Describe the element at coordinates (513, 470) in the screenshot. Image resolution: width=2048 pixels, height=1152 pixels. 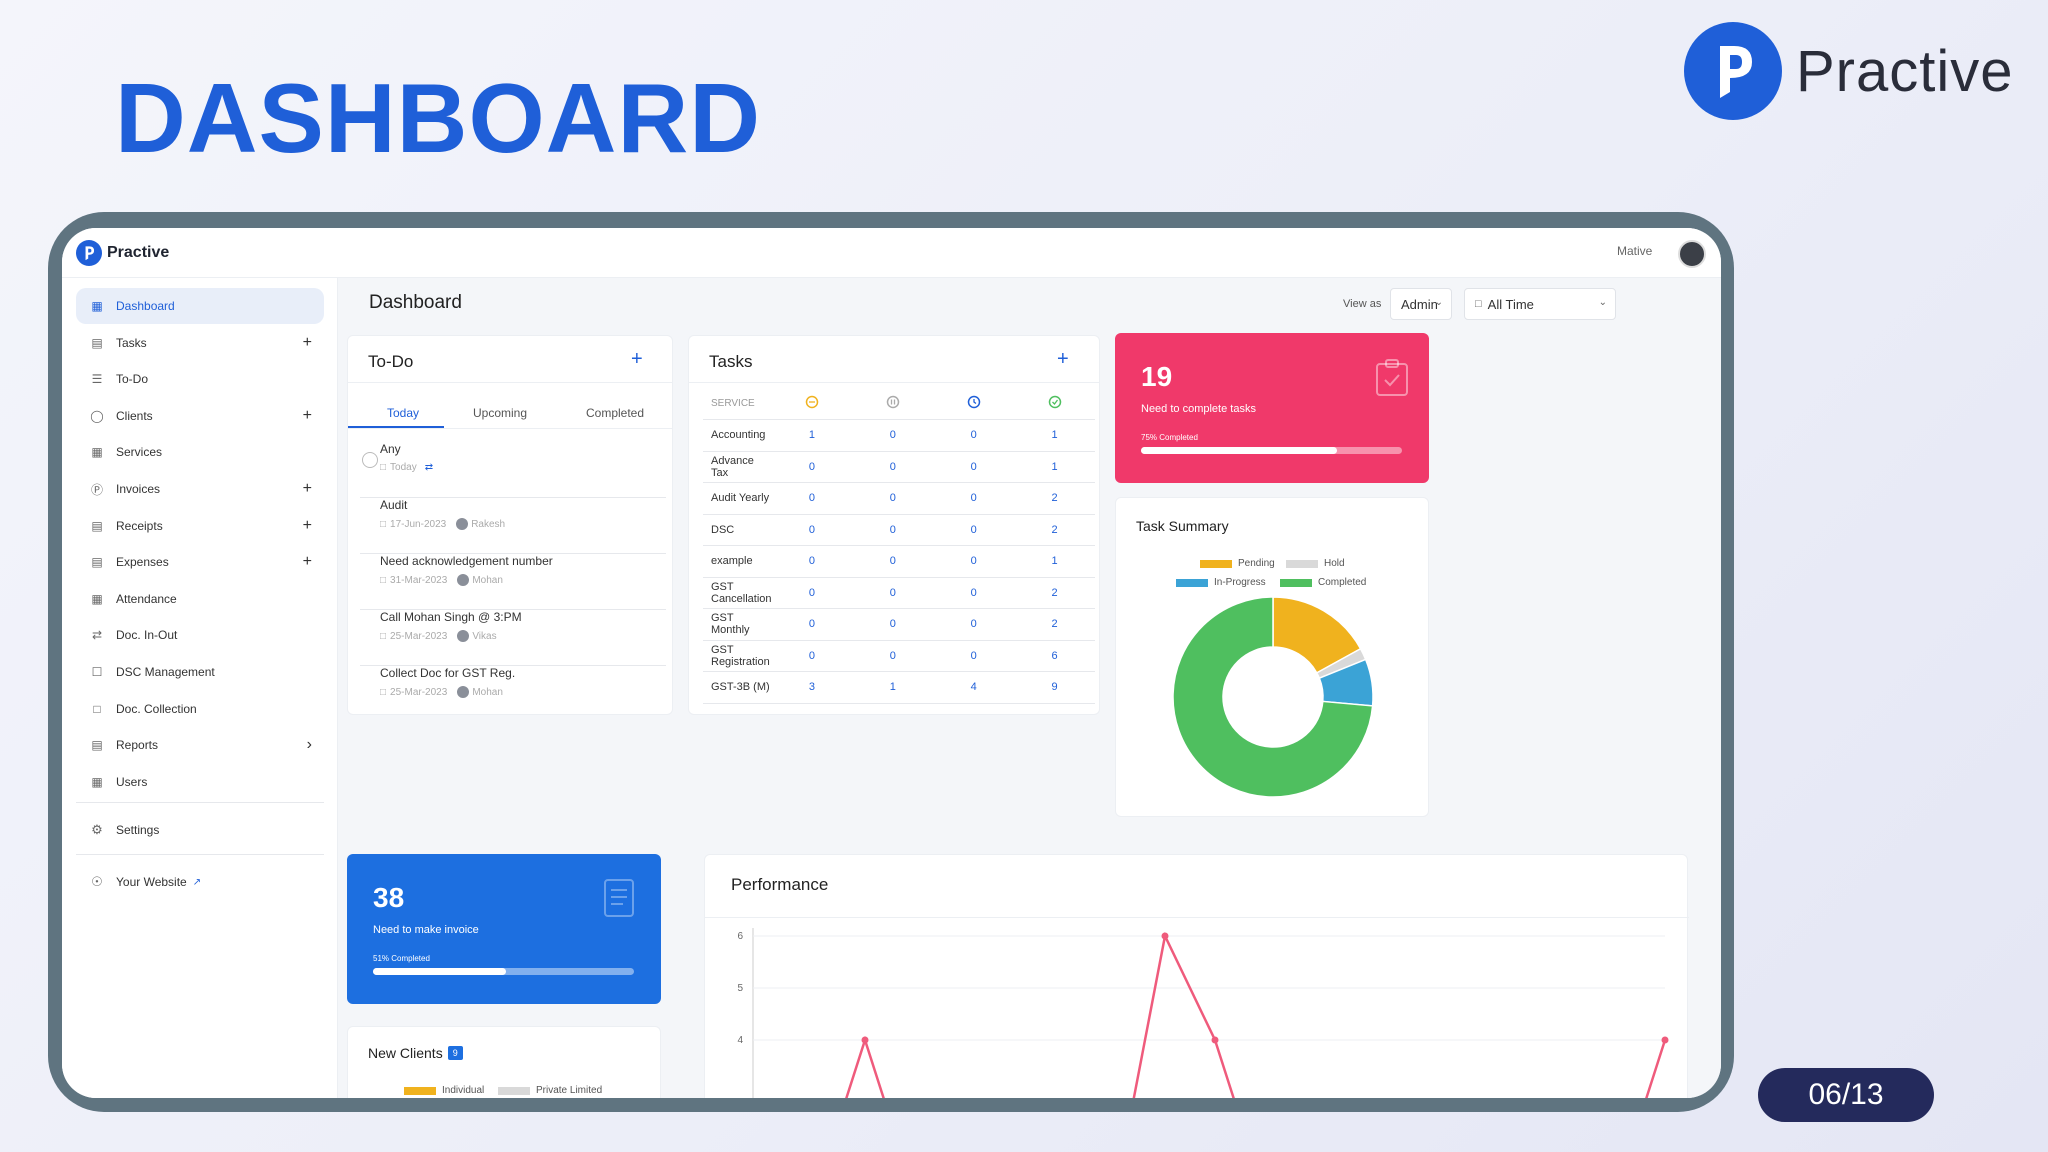
I see `todo-list-item: Any □ Today ⇄` at that location.